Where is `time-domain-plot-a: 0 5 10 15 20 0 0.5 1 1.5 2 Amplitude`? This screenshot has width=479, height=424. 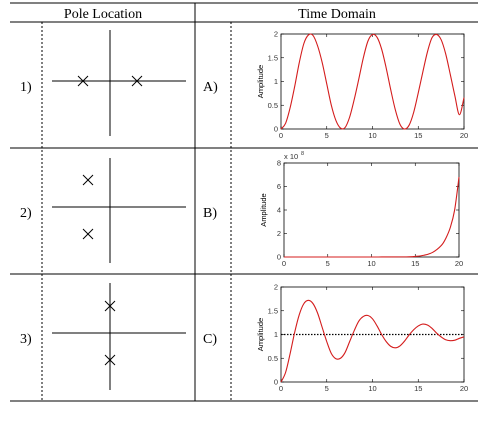
time-domain-plot-a: 0 5 10 15 20 0 0.5 1 1.5 2 Amplitude is located at coordinates (362, 85).